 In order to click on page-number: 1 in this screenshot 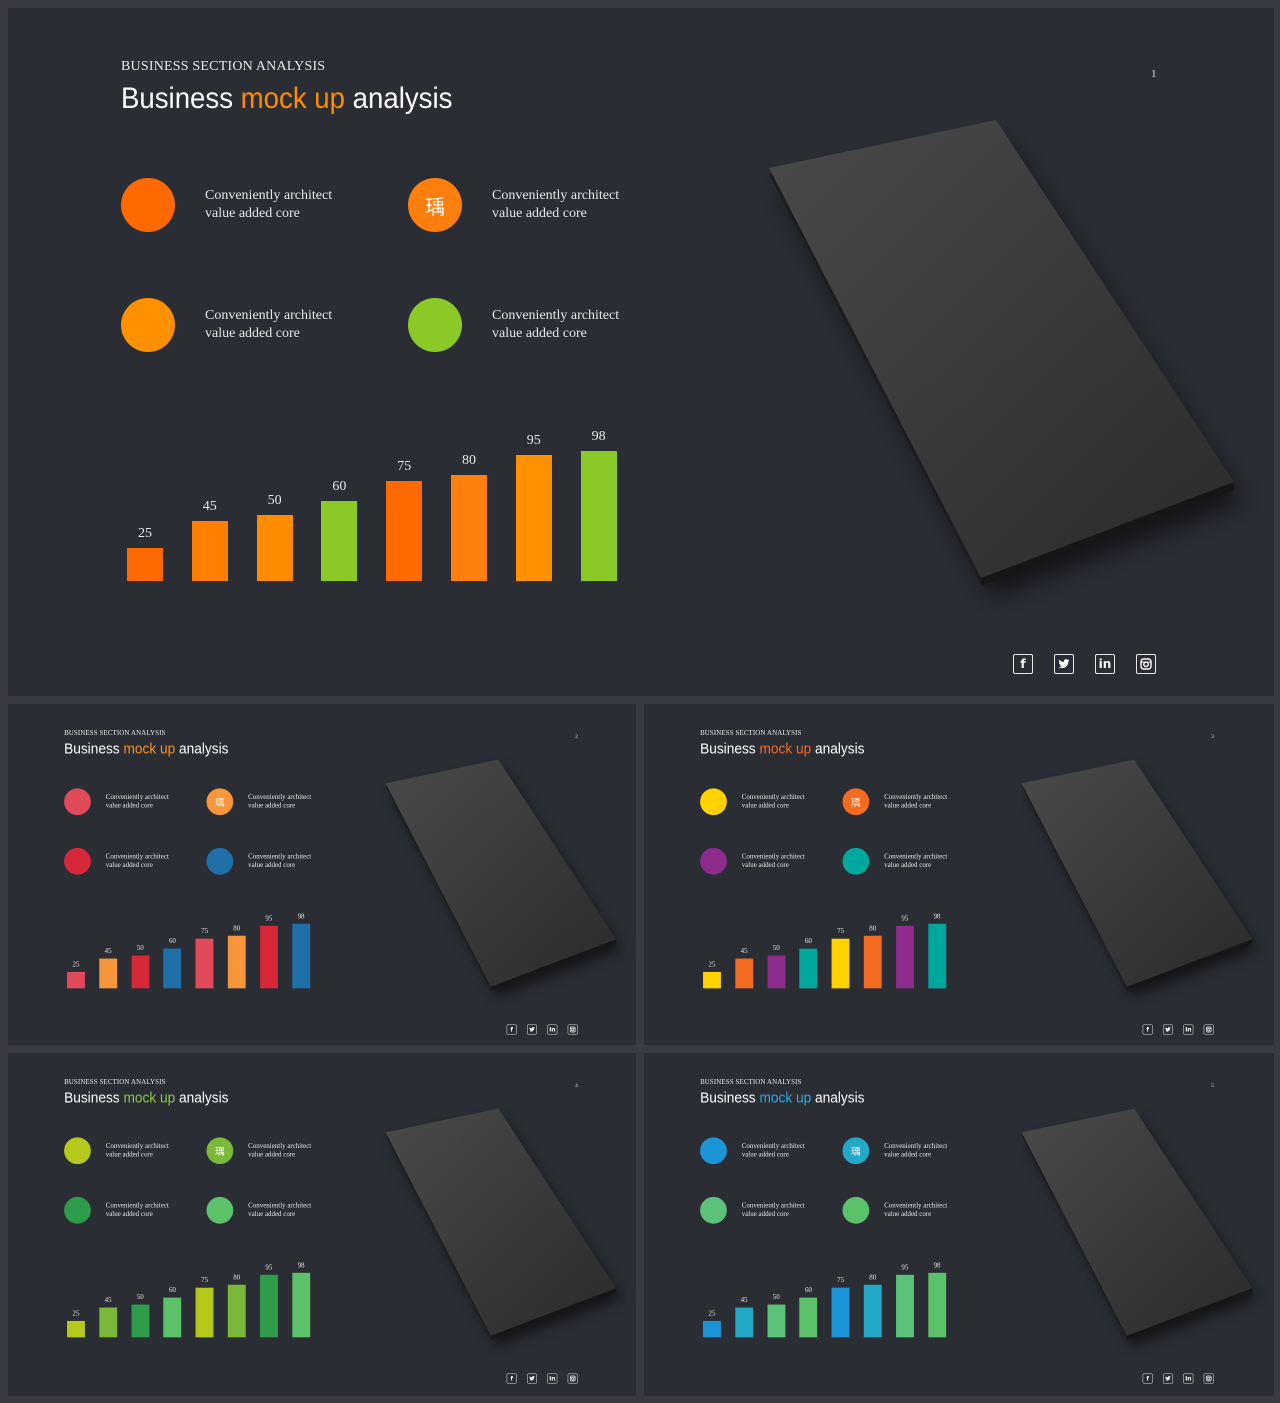, I will do `click(1154, 74)`.